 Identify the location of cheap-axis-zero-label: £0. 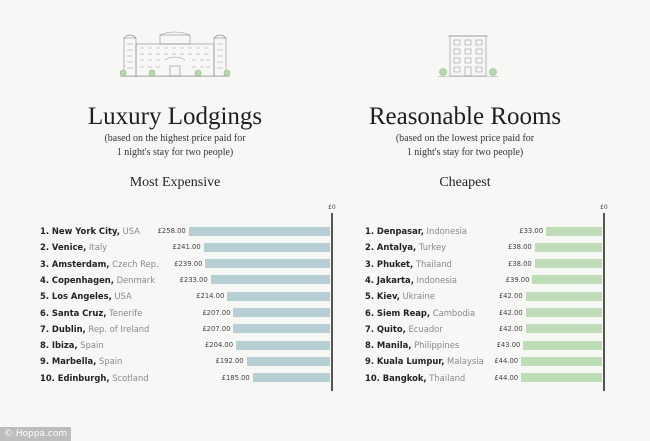
(604, 207).